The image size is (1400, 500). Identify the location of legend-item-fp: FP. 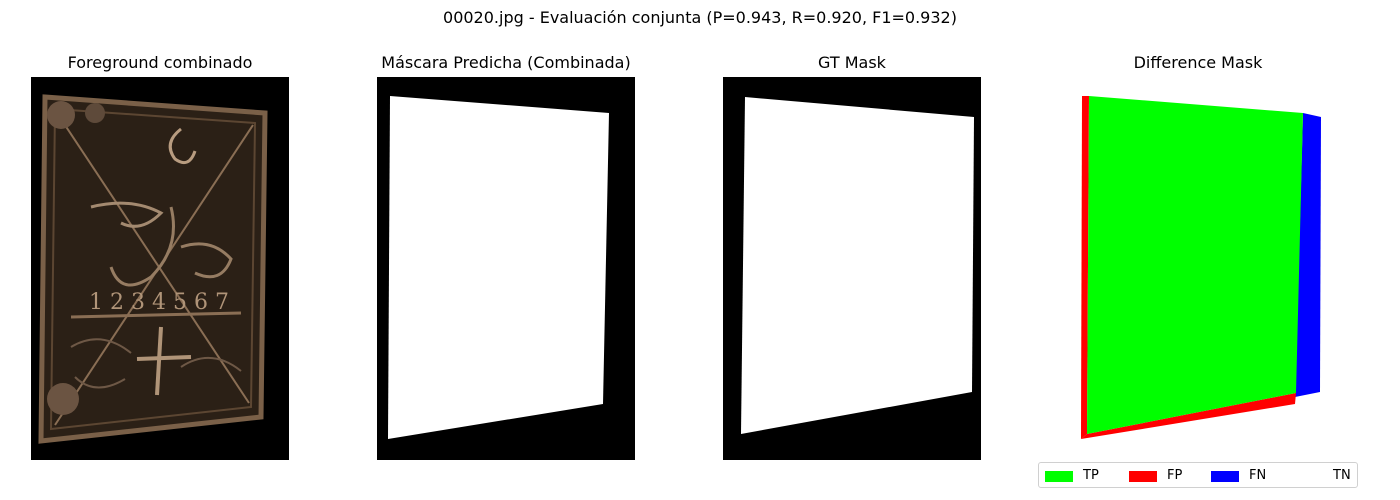
(1155, 476).